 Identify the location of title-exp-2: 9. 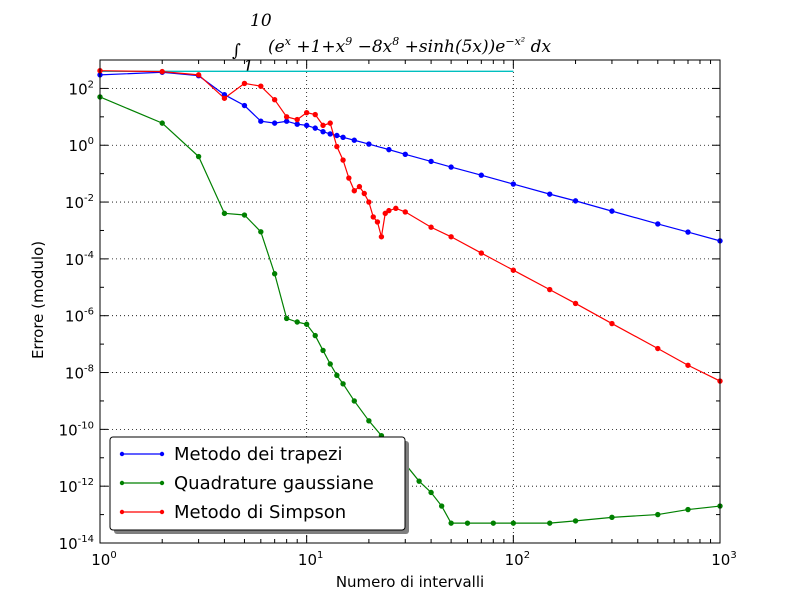
(348, 41).